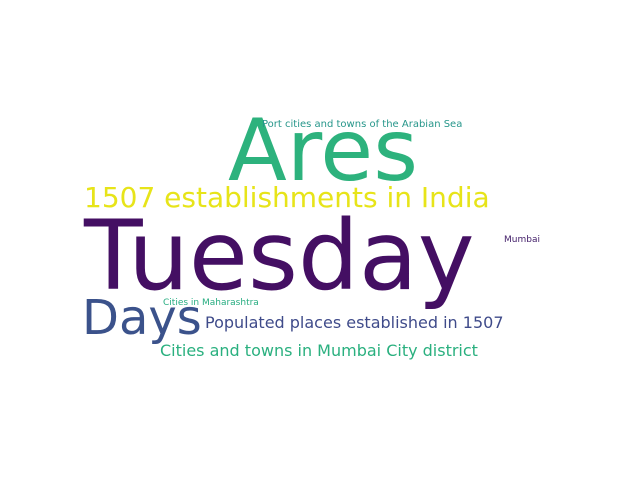 This screenshot has height=480, width=640. What do you see at coordinates (319, 350) in the screenshot?
I see `word-cities-towns-mumbai-city: Cities and towns in Mumbai City district` at bounding box center [319, 350].